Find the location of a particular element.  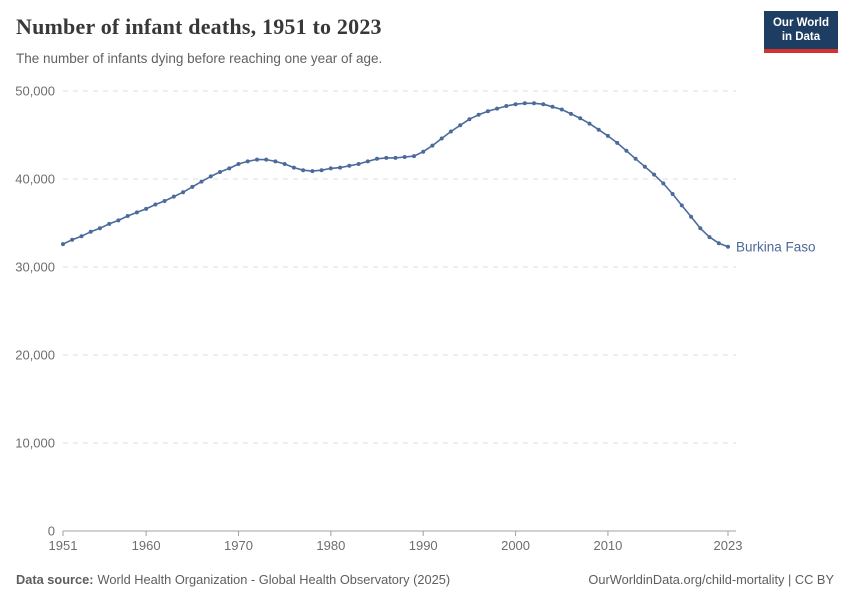

y-axis-label-40000: 40,000 is located at coordinates (35, 179).